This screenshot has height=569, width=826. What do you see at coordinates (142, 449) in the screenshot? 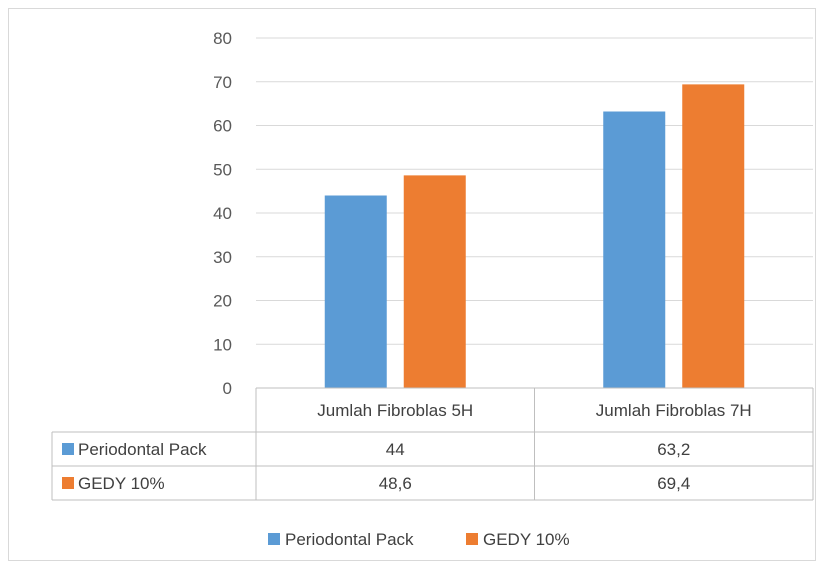
I see `table-series-label: Periodontal Pack` at bounding box center [142, 449].